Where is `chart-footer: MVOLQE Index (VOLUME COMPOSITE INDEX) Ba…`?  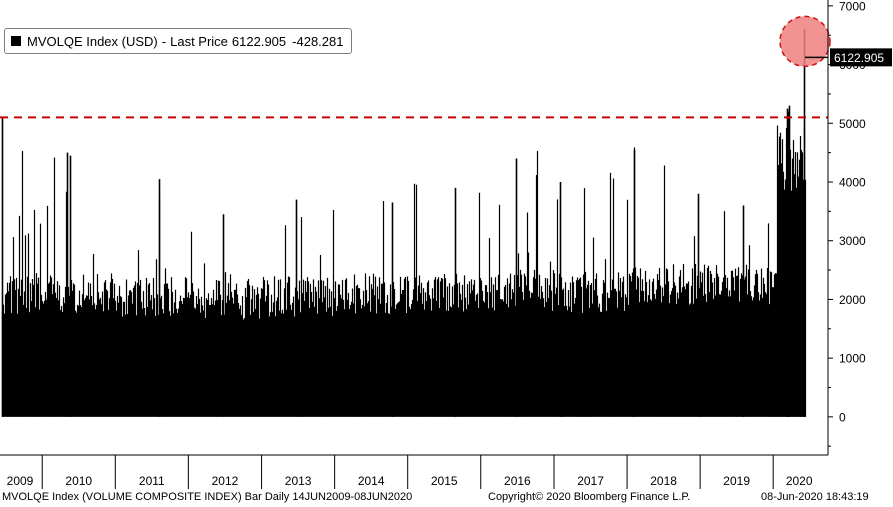
chart-footer: MVOLQE Index (VOLUME COMPOSITE INDEX) Ba… is located at coordinates (446, 499).